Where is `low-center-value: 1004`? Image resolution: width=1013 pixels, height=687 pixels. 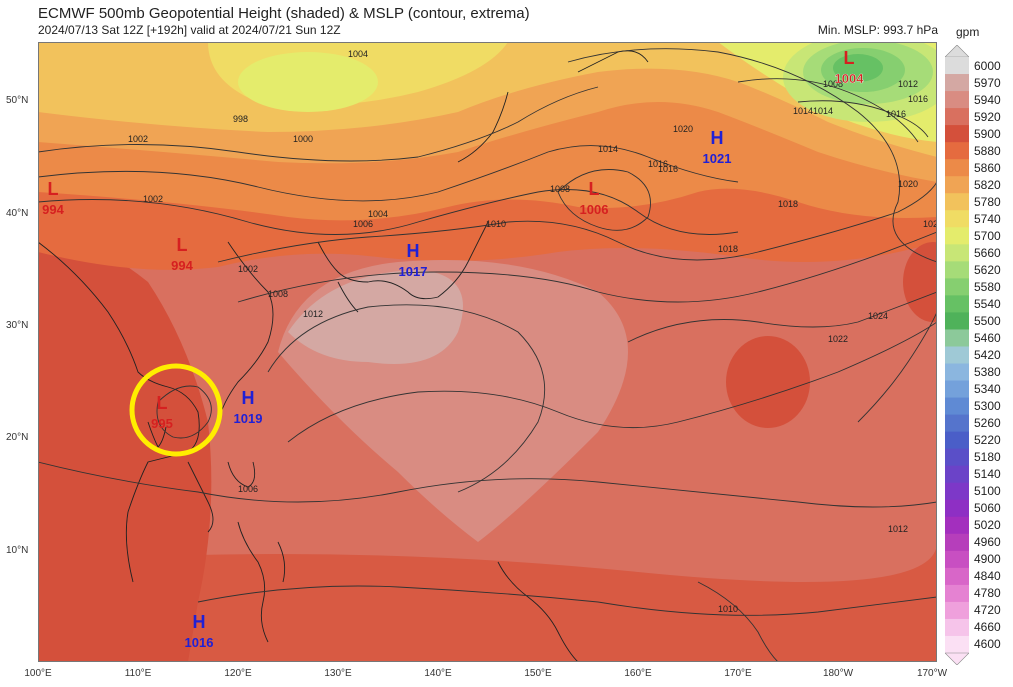 low-center-value: 1004 is located at coordinates (850, 78).